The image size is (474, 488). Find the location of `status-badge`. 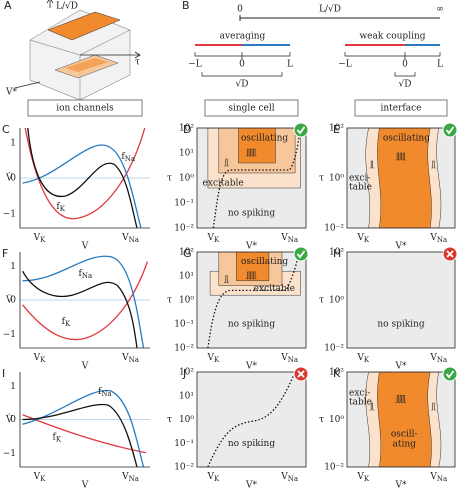

status-badge is located at coordinates (450, 374).